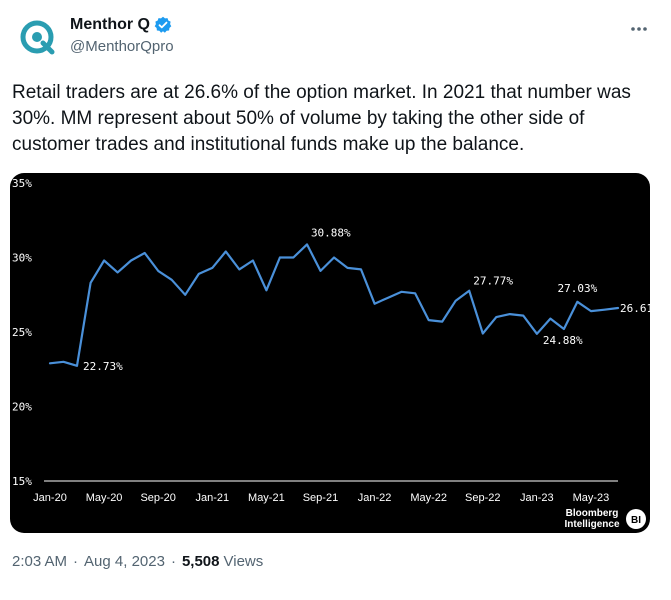  I want to click on data-label: 22.73%, so click(103, 366).